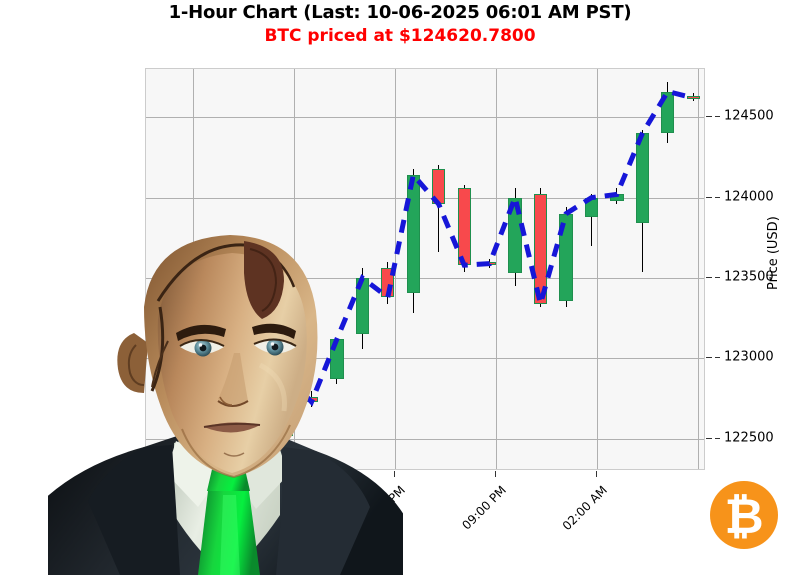  Describe the element at coordinates (383, 508) in the screenshot. I see `x-axis-tick-label: 04:00 PM` at that location.